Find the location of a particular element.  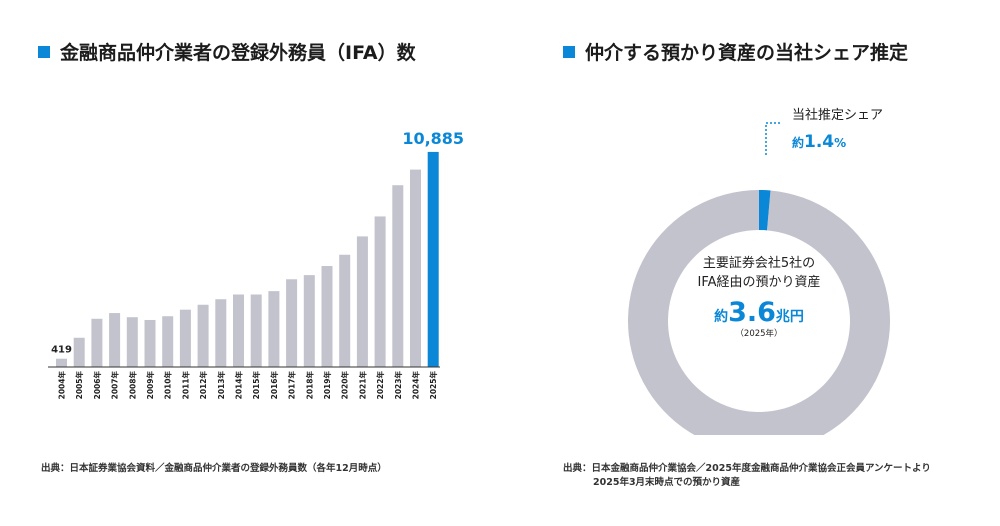

bar-2011年 is located at coordinates (185, 338).